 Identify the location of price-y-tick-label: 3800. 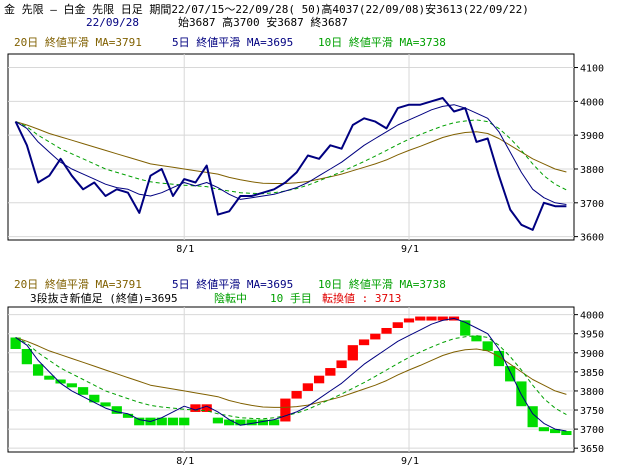
(592, 170).